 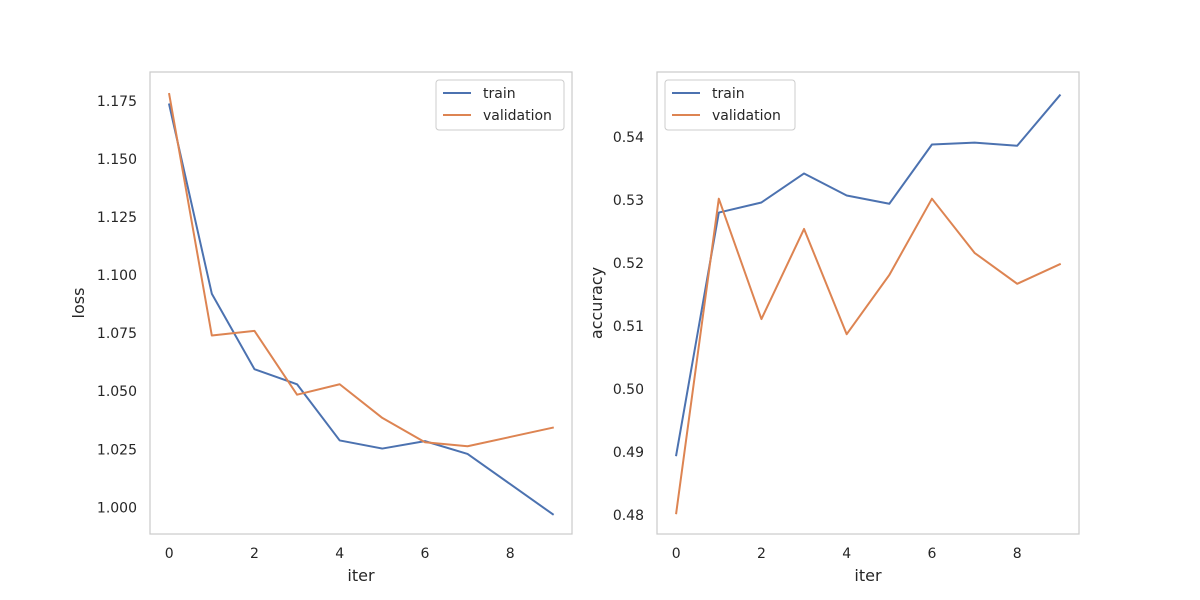 I want to click on y-tick-label: 0.54, so click(x=628, y=138).